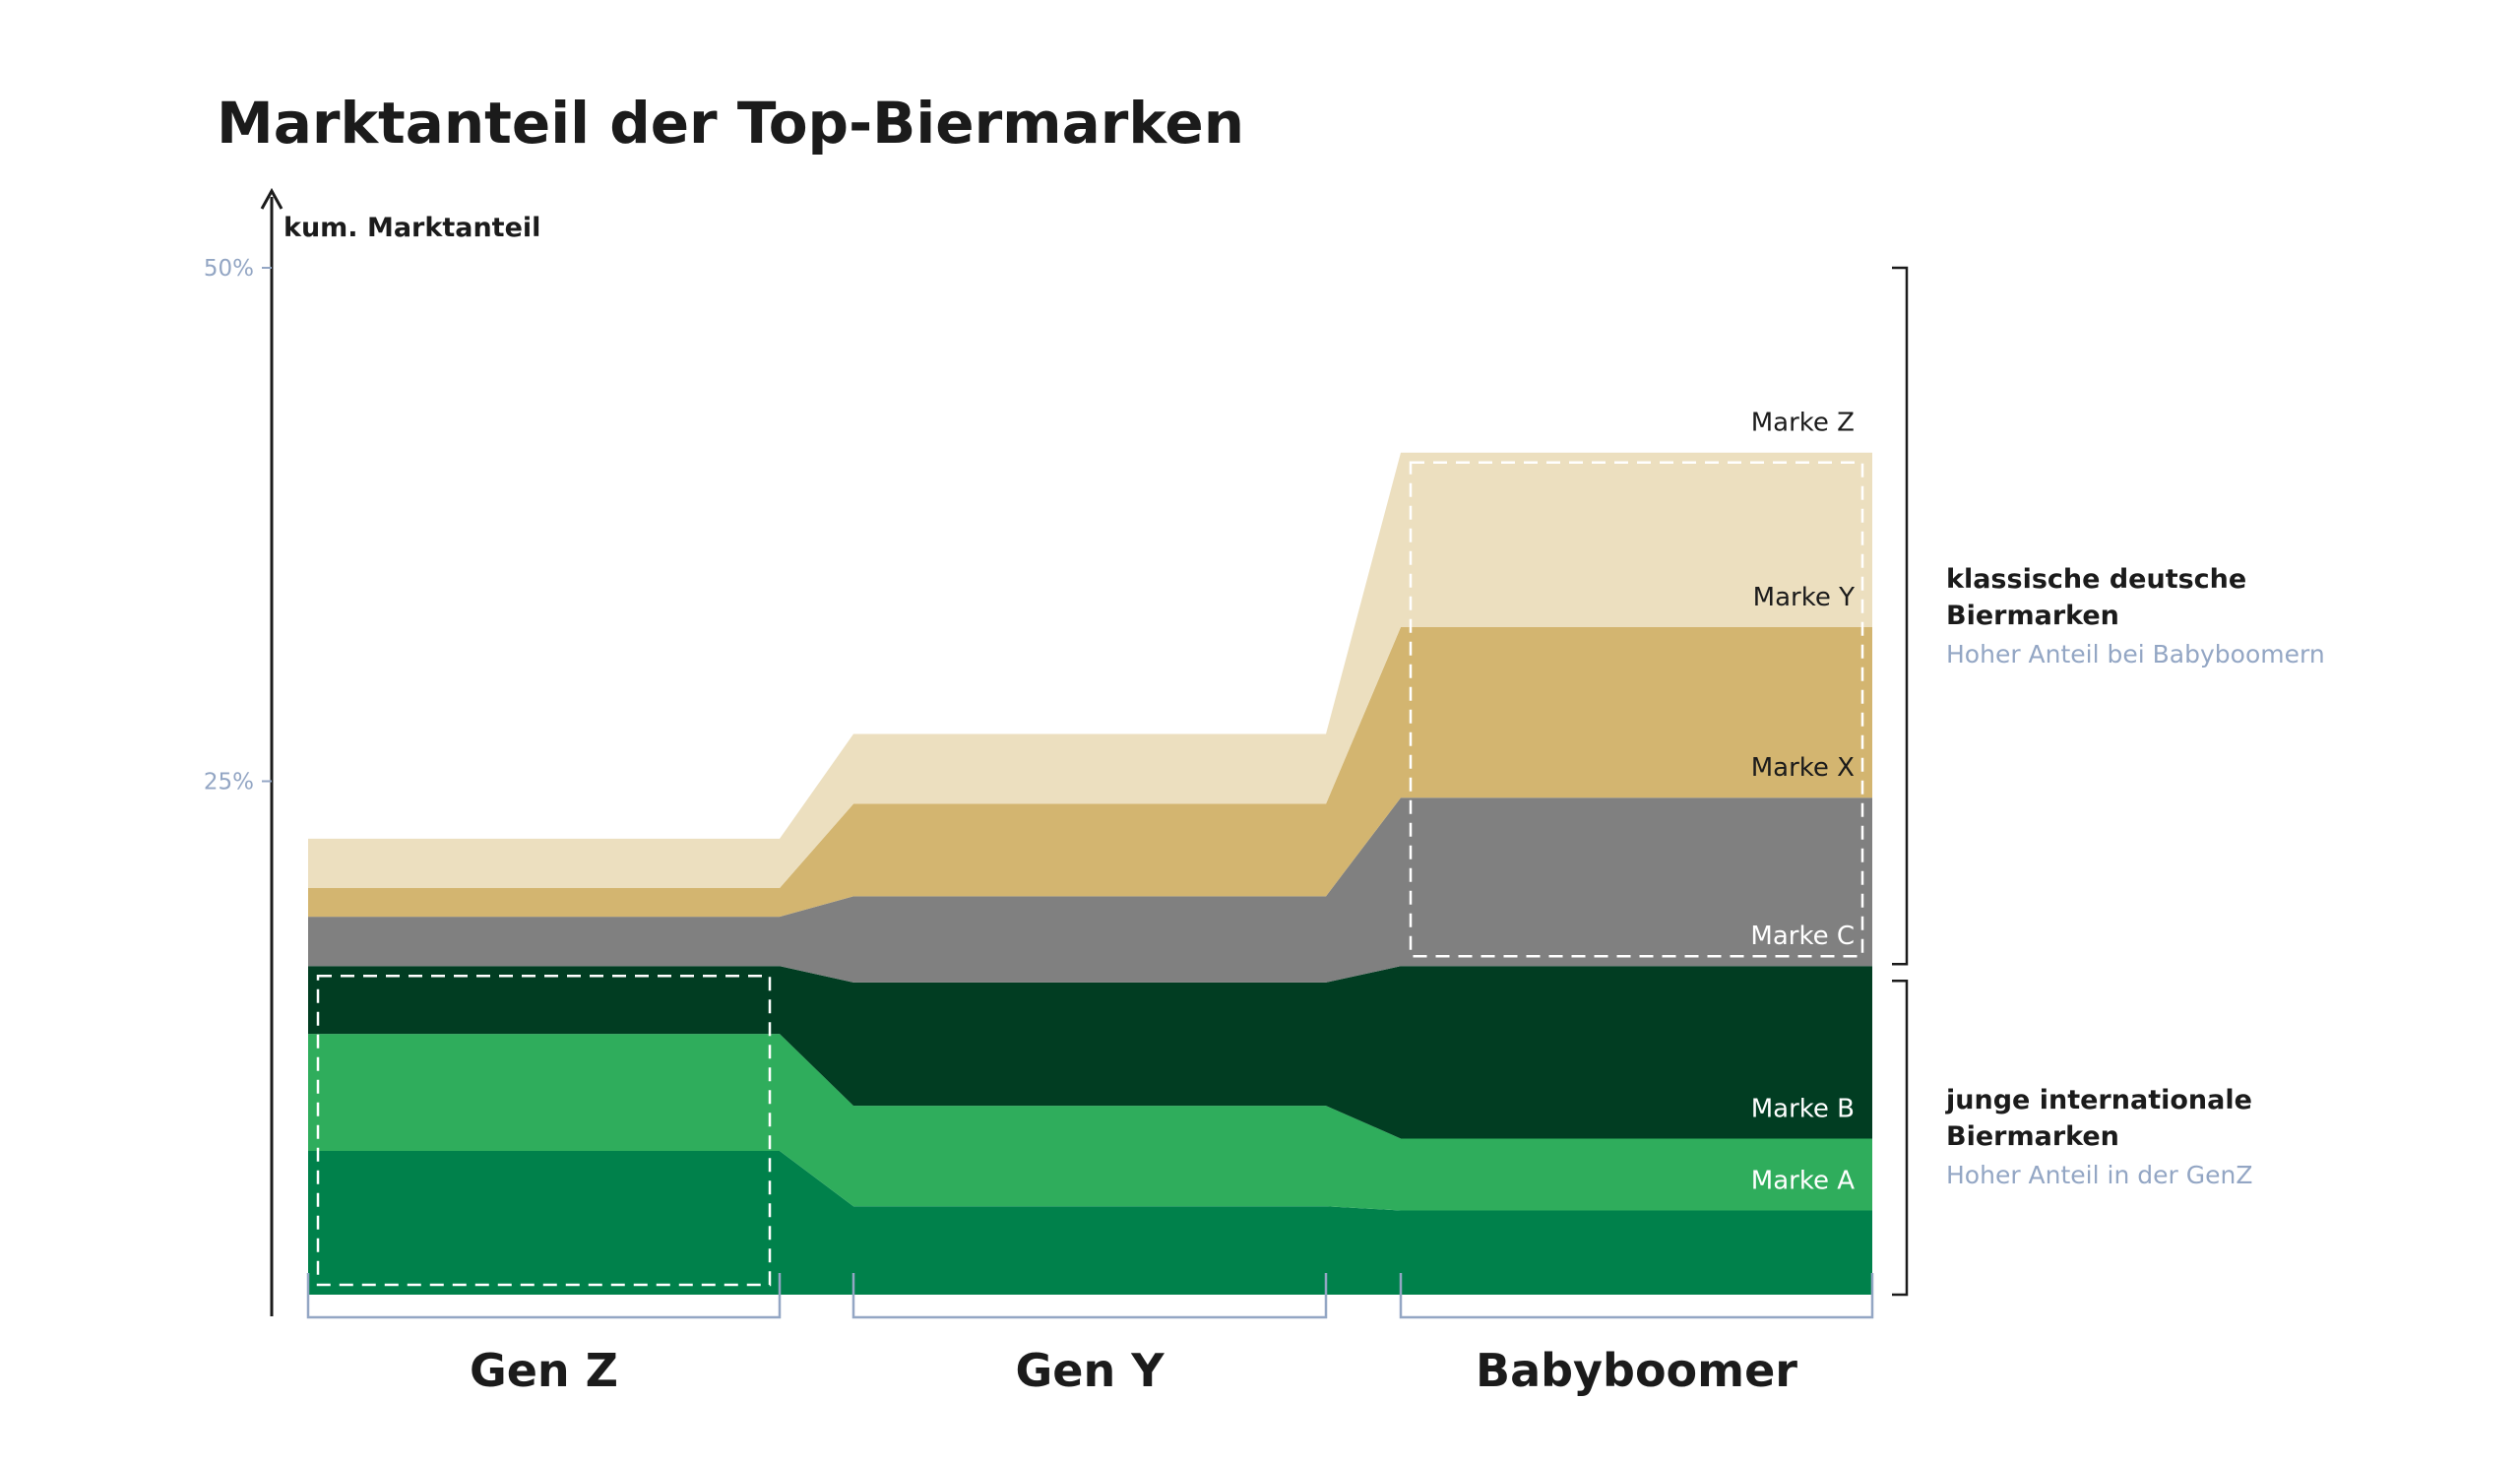 The width and height of the screenshot is (2520, 1464). I want to click on y-axis-arrow-icon, so click(272, 199).